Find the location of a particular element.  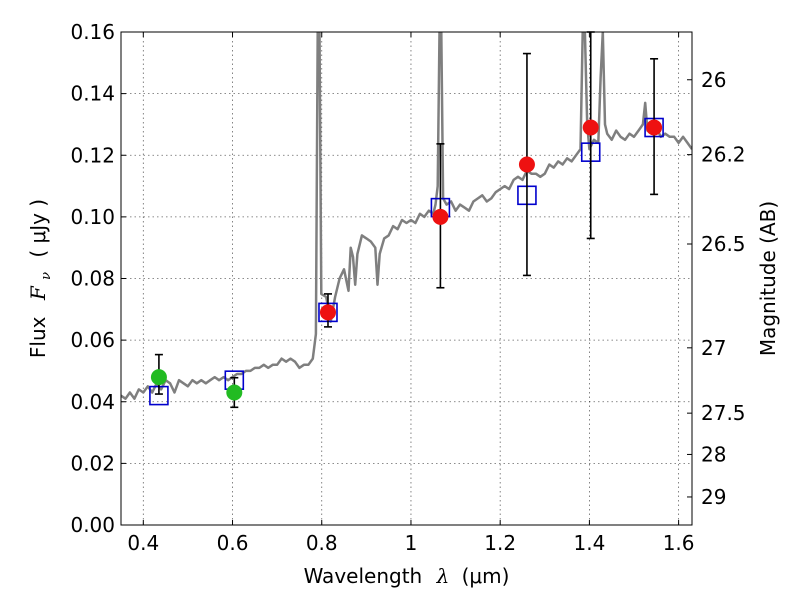

y2-tick-label: 27 is located at coordinates (713, 348).